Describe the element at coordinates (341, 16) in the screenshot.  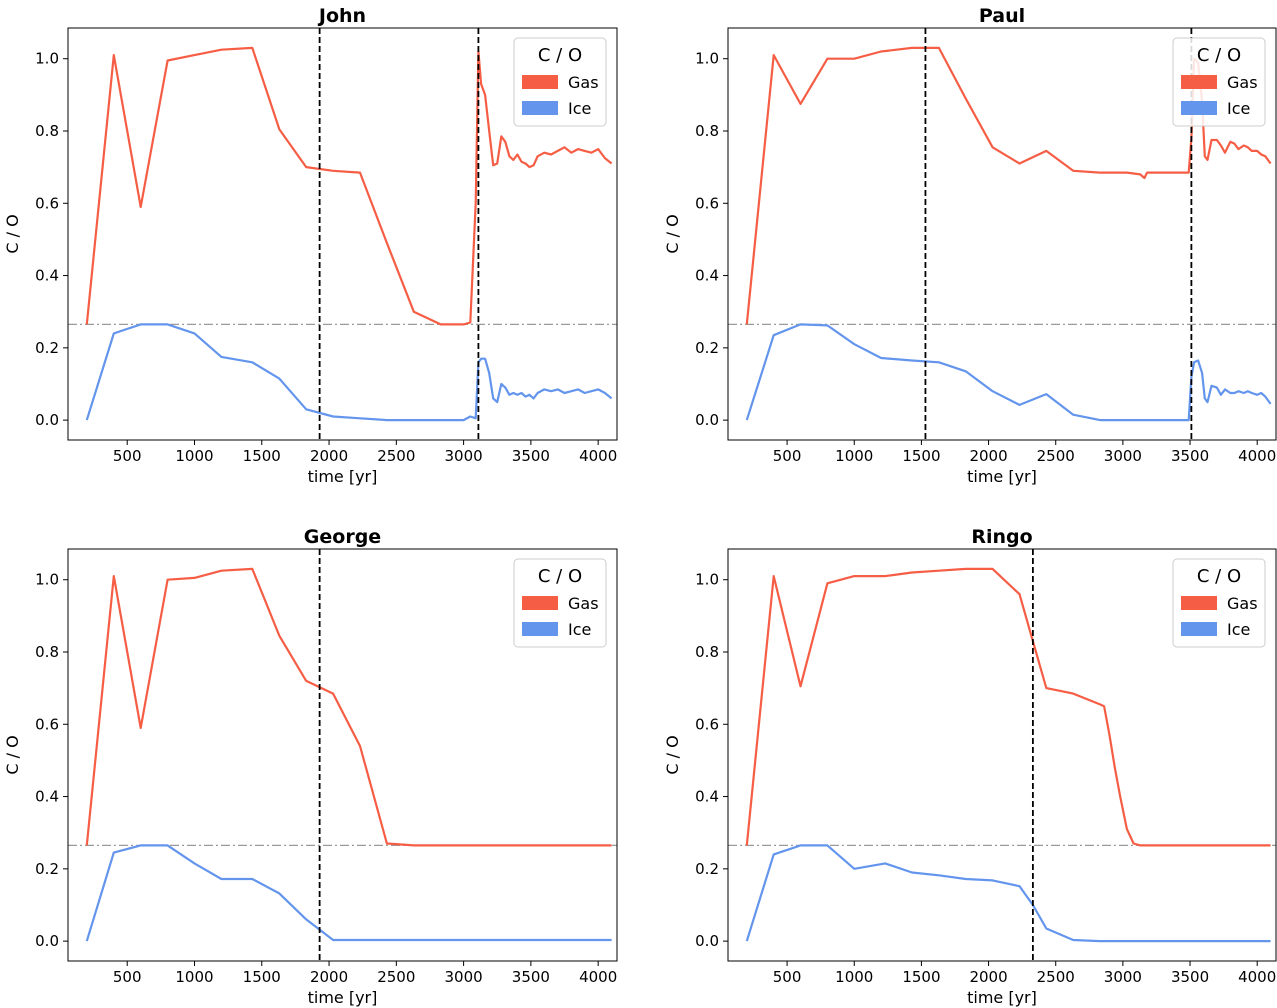
I see `chart-title: John` at that location.